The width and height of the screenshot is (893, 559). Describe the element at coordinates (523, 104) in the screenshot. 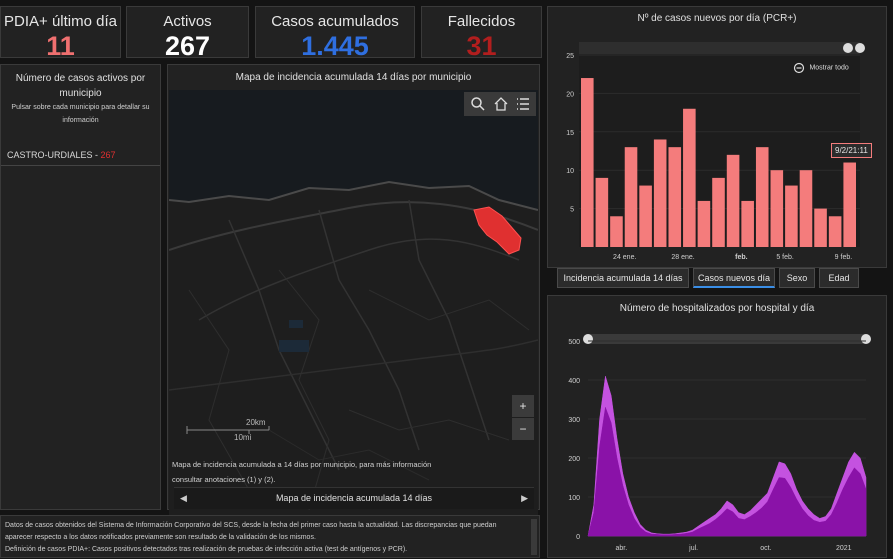

I see `list-icon` at that location.